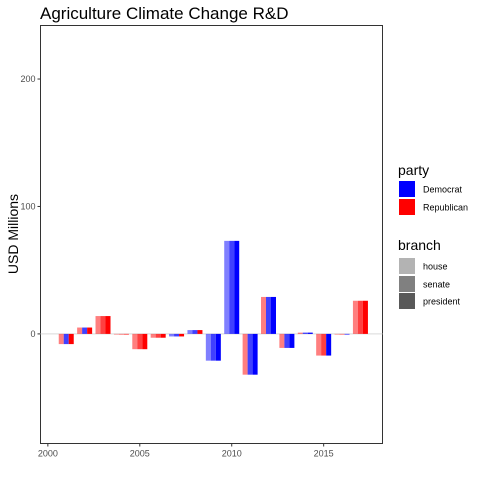 This screenshot has height=480, width=480. Describe the element at coordinates (342, 334) in the screenshot. I see `bar-2016-senate` at that location.